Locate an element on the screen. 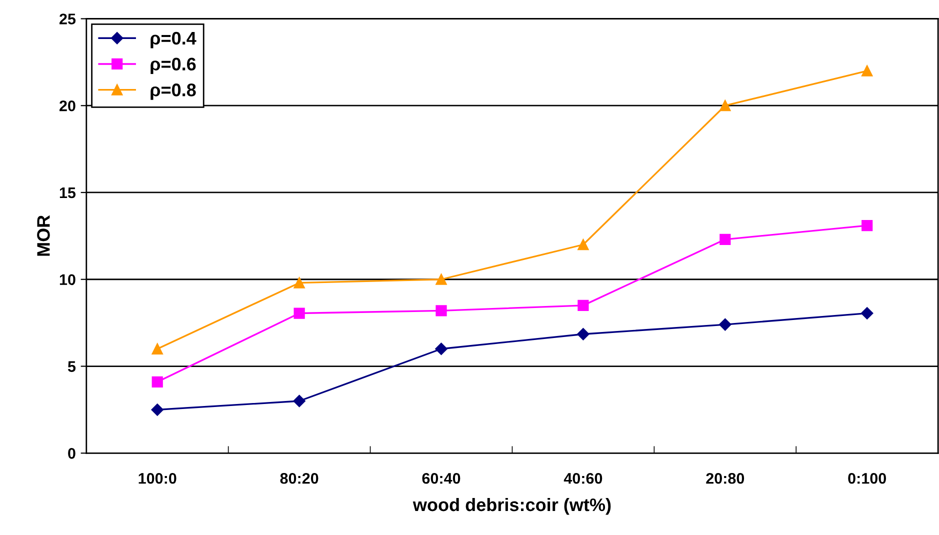 Image resolution: width=939 pixels, height=535 pixels. x-tick-label: 0:100 is located at coordinates (867, 478).